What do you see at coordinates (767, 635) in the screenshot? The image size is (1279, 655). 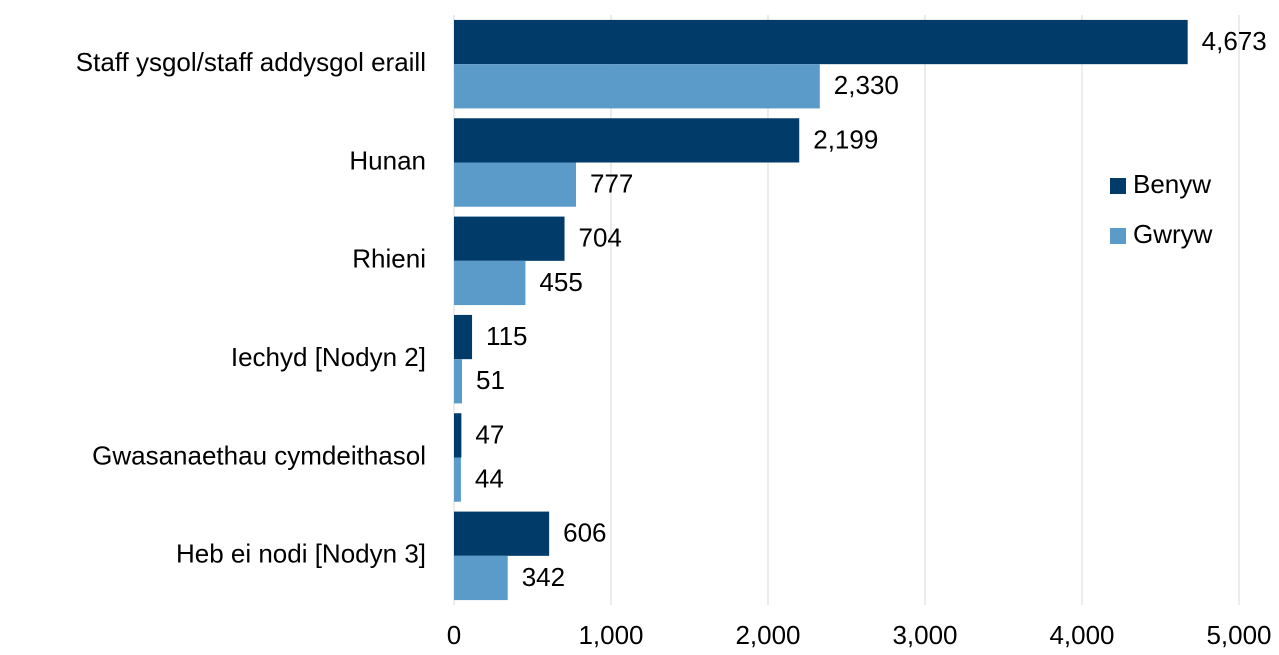 I see `x-tick-label: 2,000` at bounding box center [767, 635].